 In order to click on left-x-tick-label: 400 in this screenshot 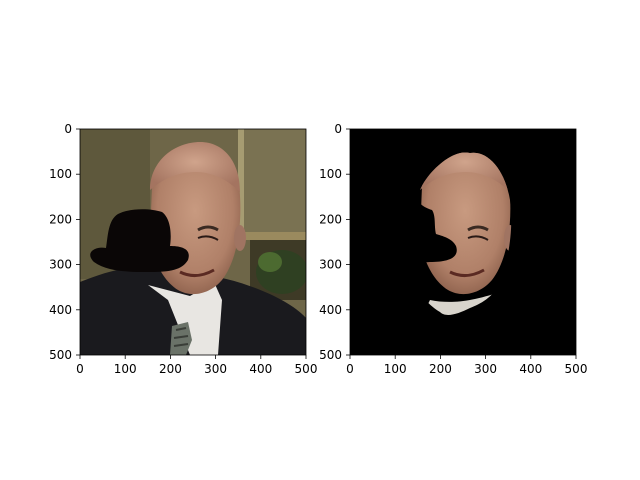, I will do `click(260, 369)`.